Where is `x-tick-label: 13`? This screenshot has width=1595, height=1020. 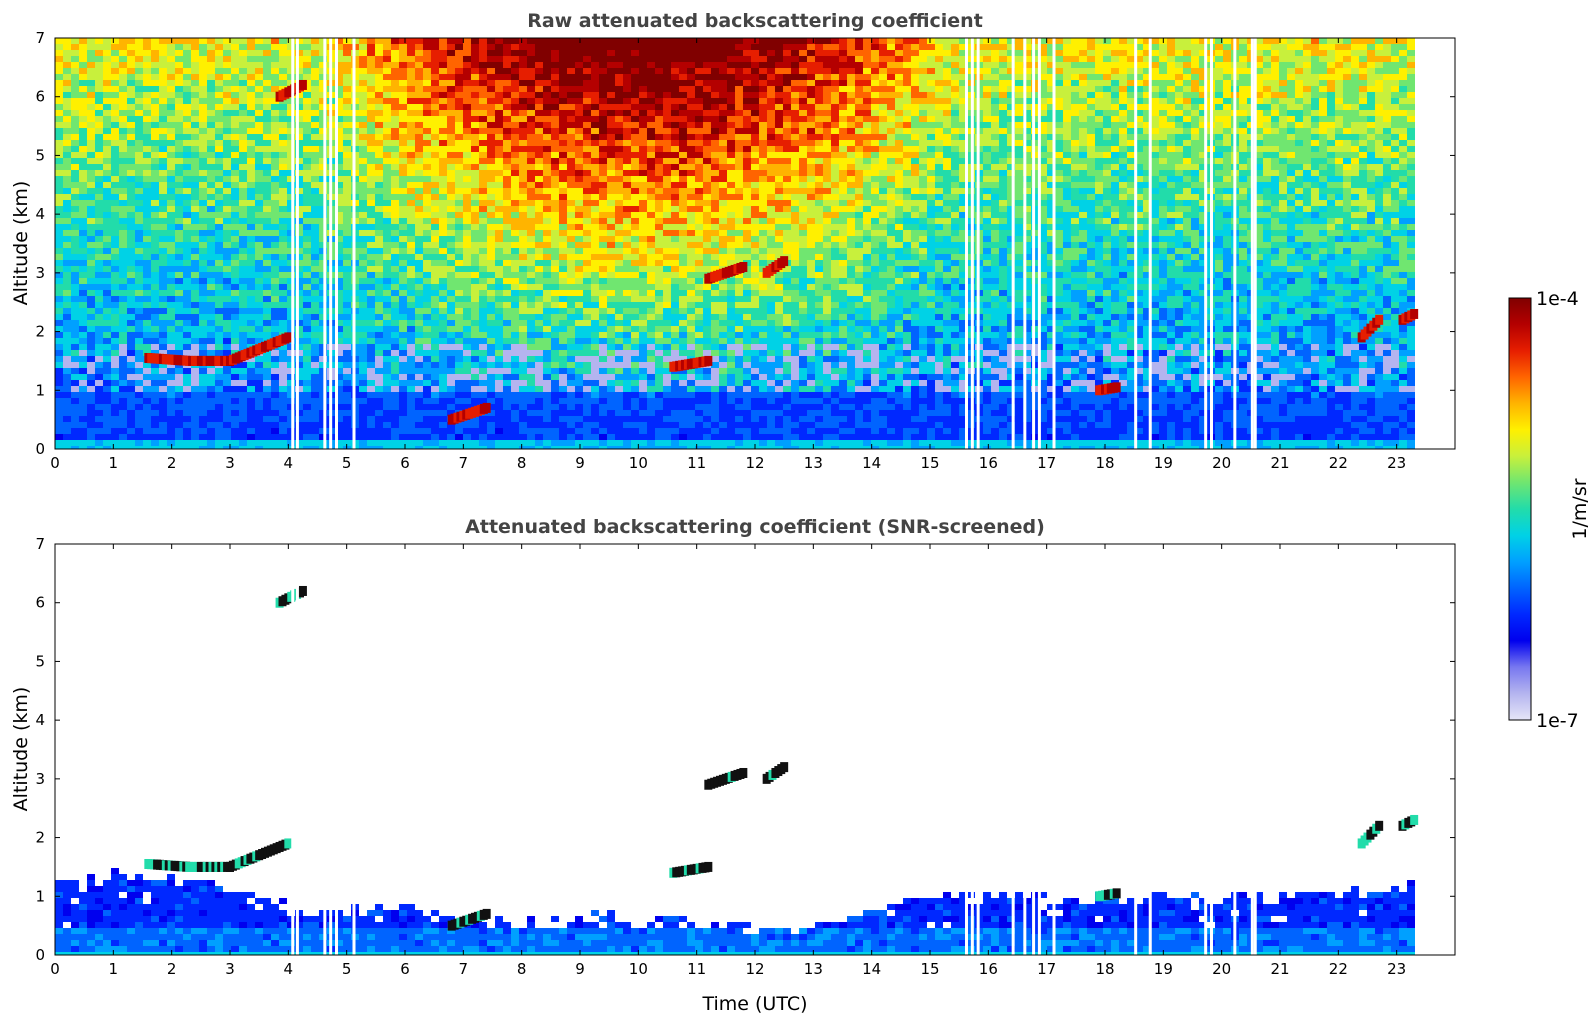
x-tick-label: 13 is located at coordinates (813, 463).